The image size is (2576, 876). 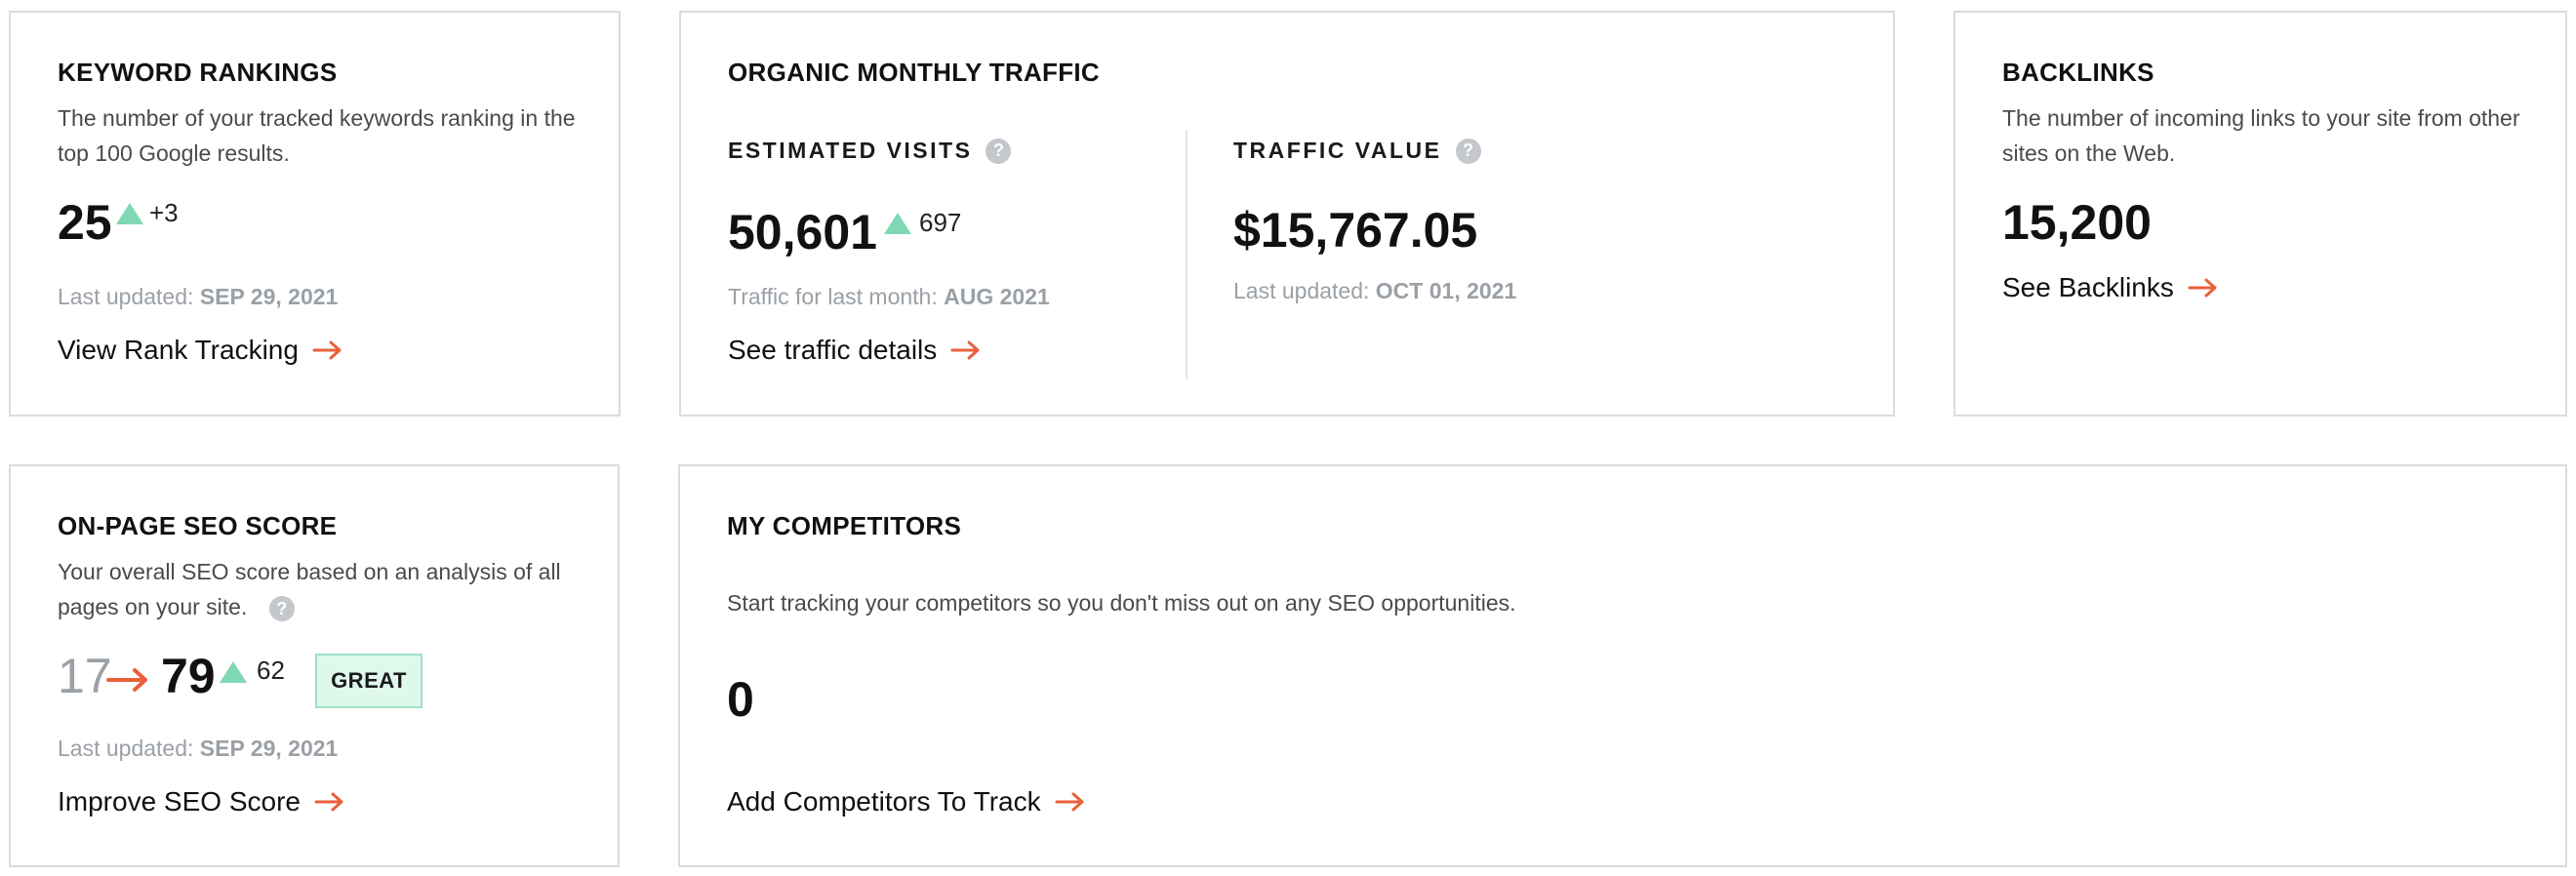 I want to click on traffic-value-updated: Last updated: OCT 01, 2021, so click(x=1374, y=291).